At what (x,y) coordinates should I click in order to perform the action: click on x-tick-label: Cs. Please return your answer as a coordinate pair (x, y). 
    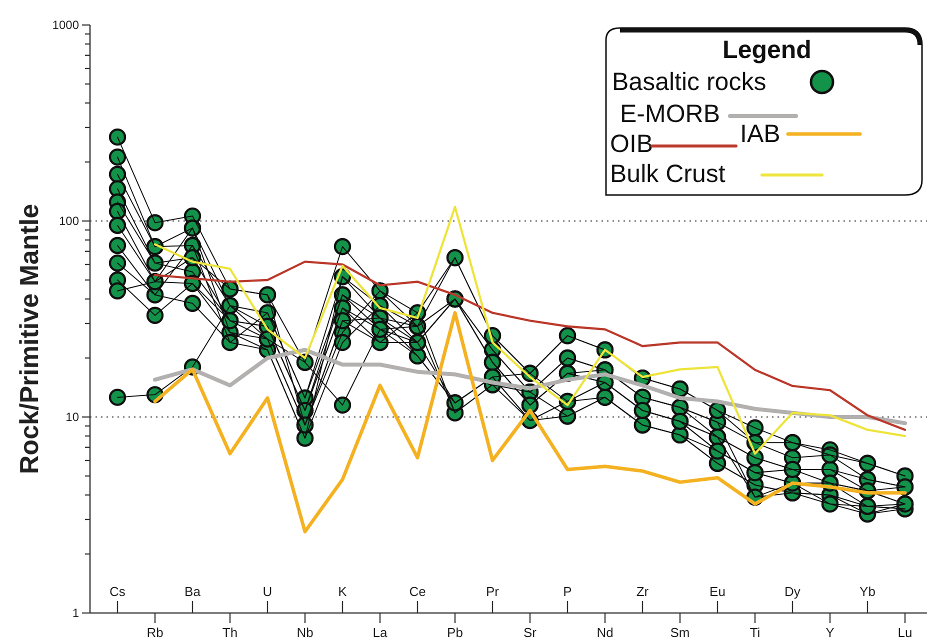
    Looking at the image, I should click on (118, 591).